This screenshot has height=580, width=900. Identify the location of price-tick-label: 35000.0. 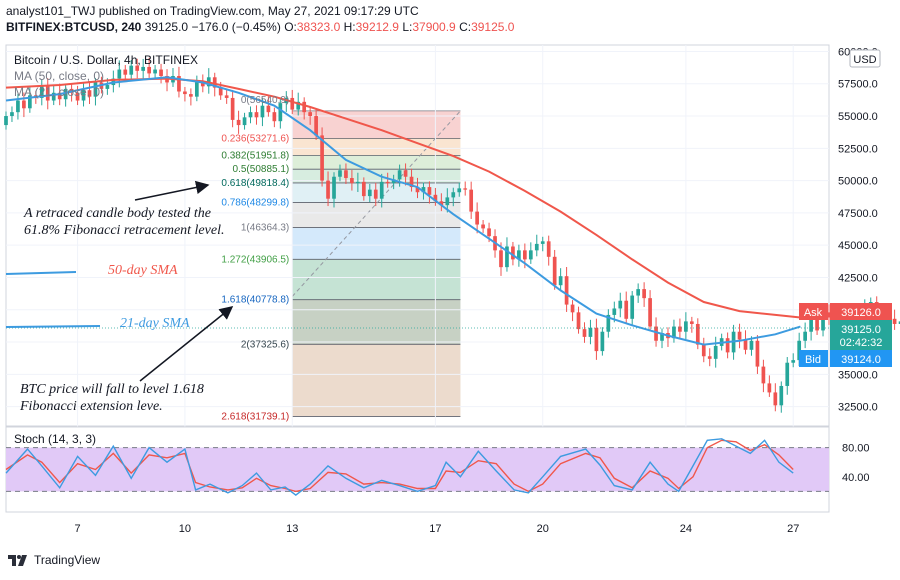
(858, 375).